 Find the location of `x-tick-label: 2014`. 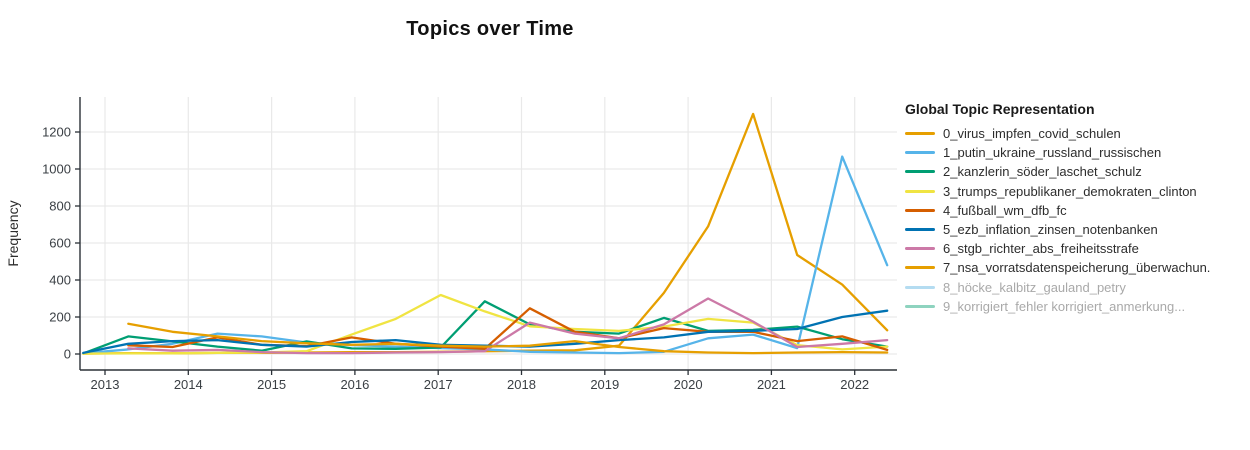

x-tick-label: 2014 is located at coordinates (188, 384).